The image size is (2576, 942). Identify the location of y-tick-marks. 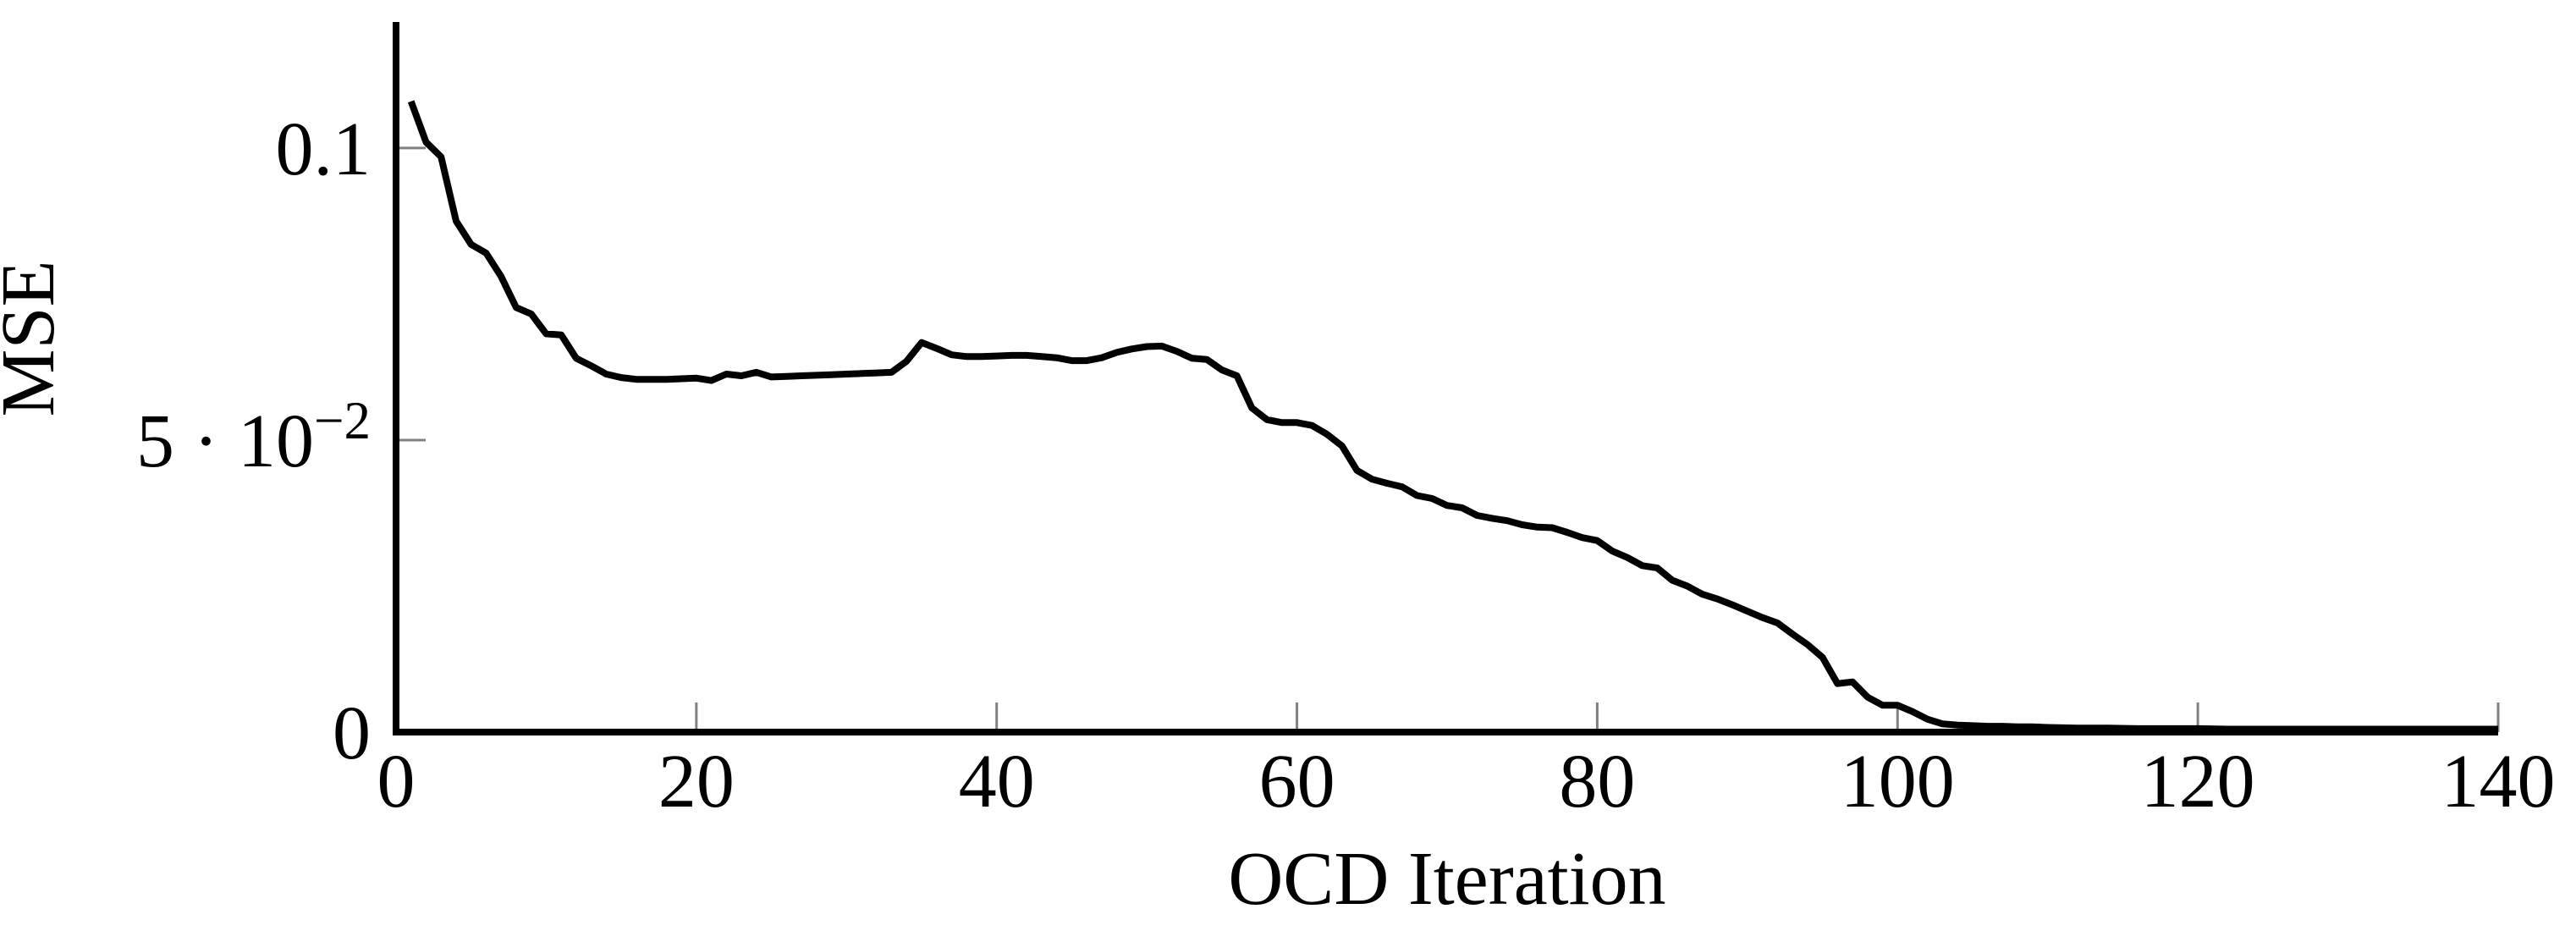
(411, 440).